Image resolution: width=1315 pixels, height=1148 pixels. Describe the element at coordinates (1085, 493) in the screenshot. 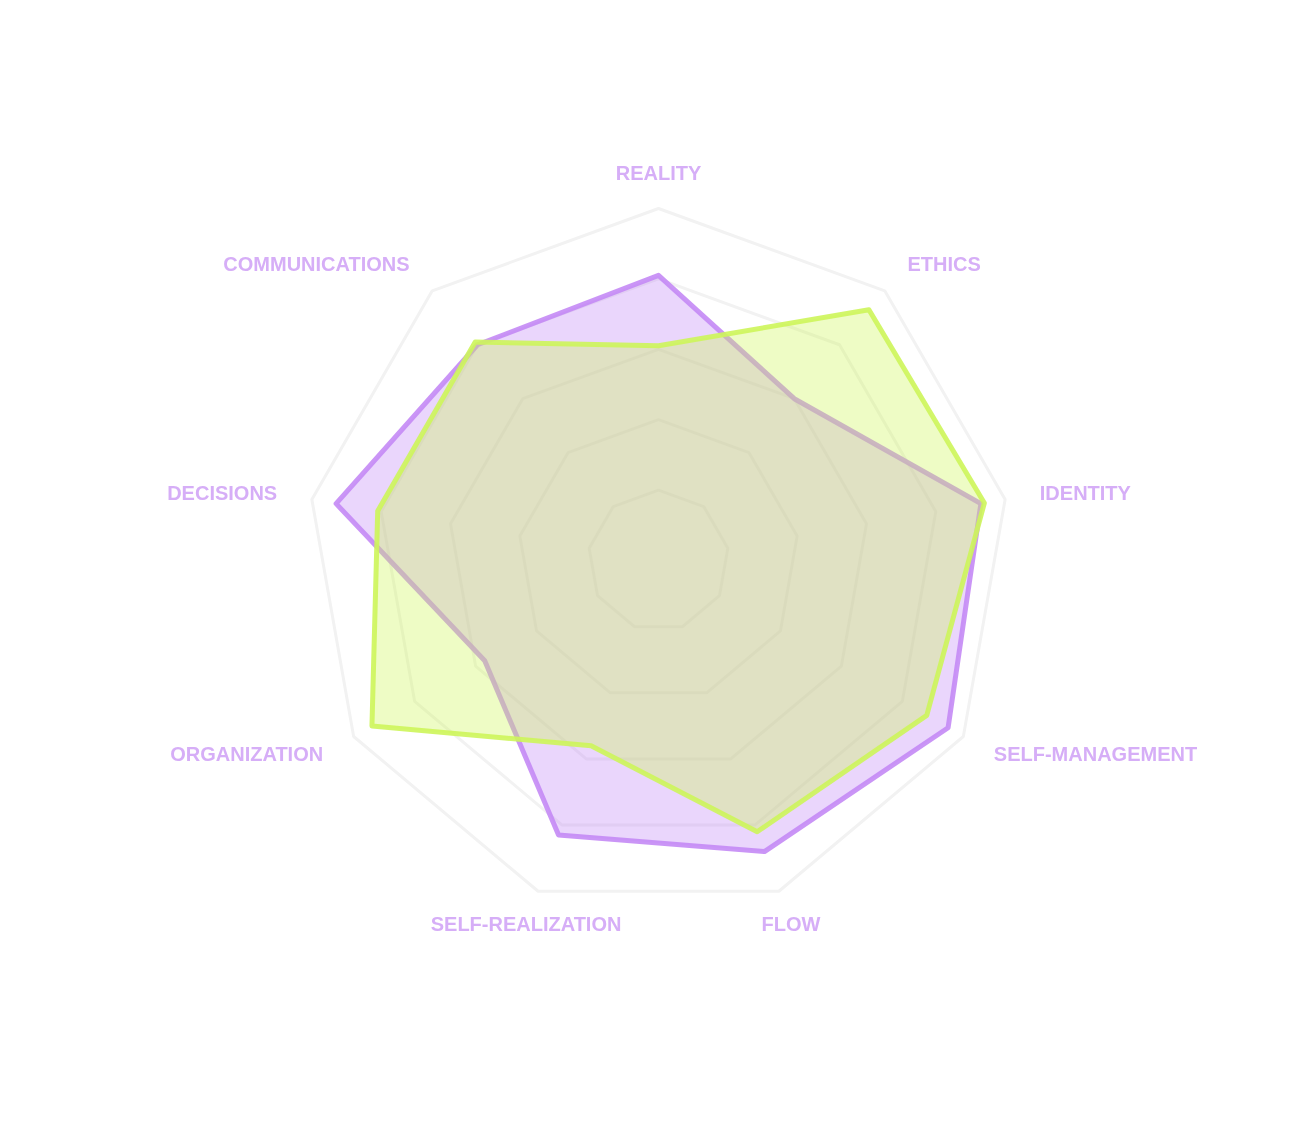

I see `spoke-label: IDENTITY` at that location.